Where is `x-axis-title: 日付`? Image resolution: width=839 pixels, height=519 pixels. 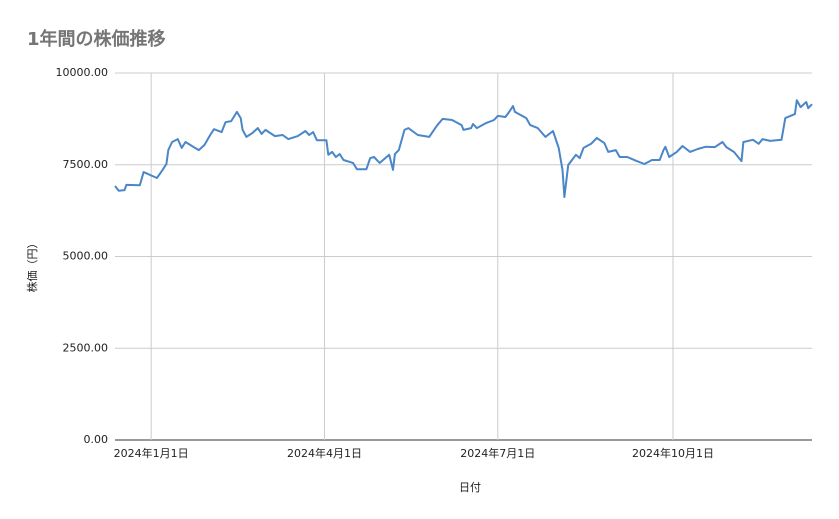 x-axis-title: 日付 is located at coordinates (470, 487).